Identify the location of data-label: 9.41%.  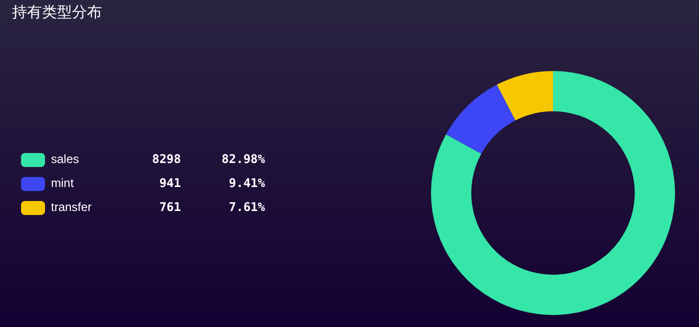
(246, 183).